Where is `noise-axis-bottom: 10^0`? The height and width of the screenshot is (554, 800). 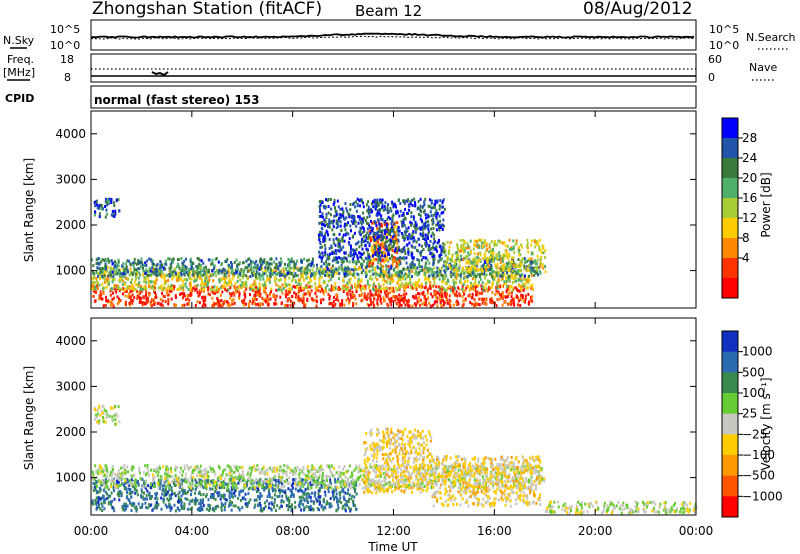
noise-axis-bottom: 10^0 is located at coordinates (65, 45).